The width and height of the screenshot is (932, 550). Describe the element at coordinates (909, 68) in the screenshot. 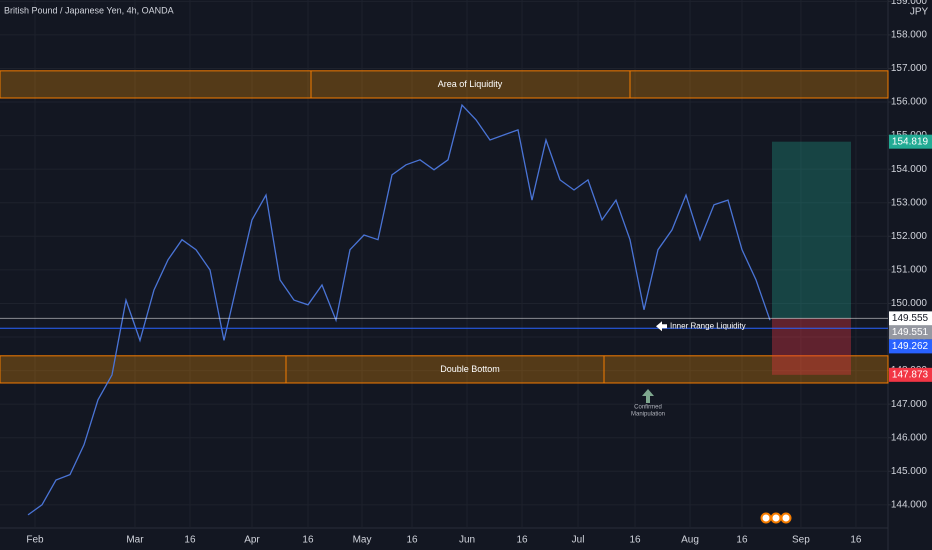

I see `y-tick-label: 157.000` at that location.